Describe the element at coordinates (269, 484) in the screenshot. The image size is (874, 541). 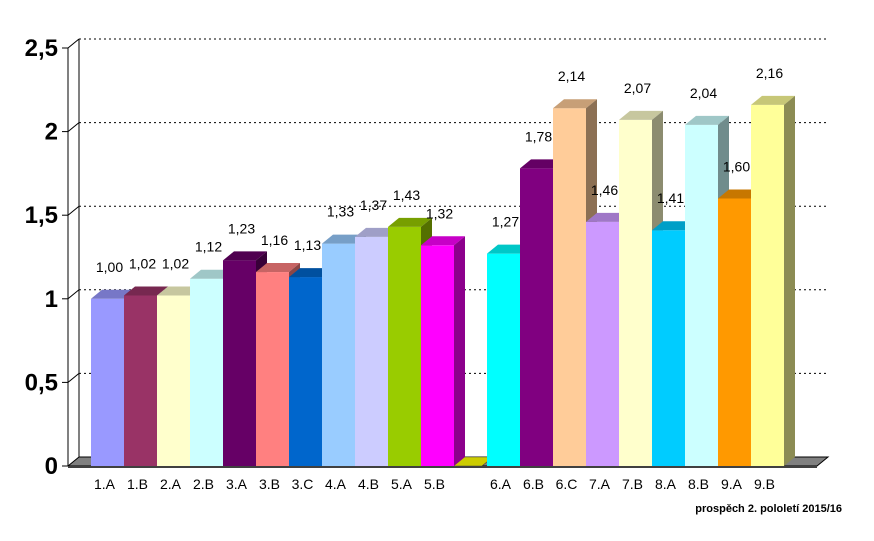
I see `x-tick-label: 3.B` at that location.